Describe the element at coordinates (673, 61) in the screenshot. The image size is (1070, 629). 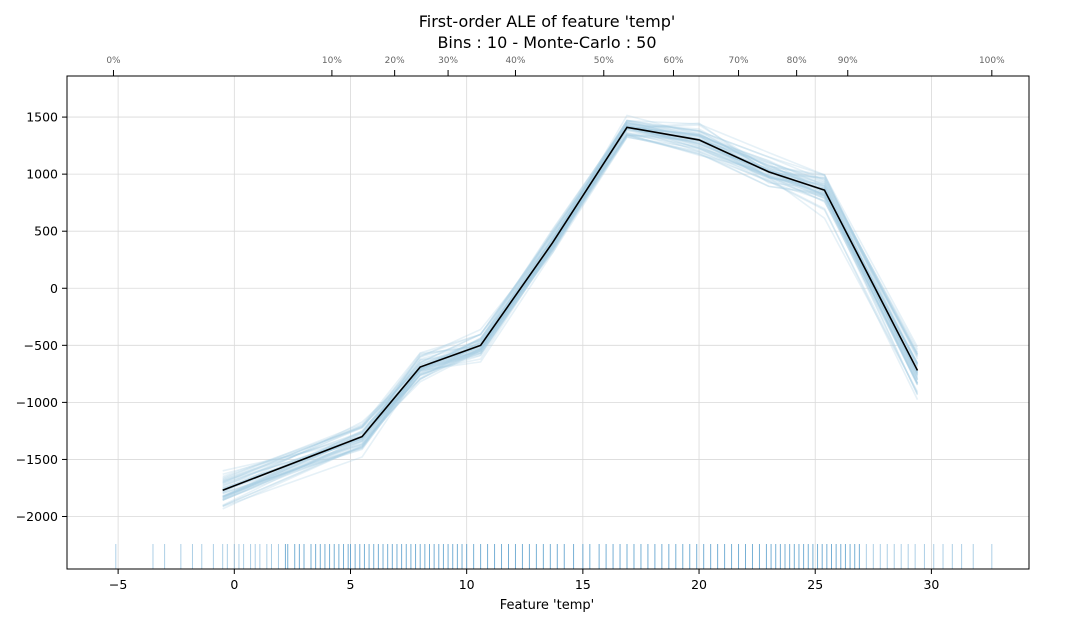
I see `quantile-tick-label: 60%` at that location.